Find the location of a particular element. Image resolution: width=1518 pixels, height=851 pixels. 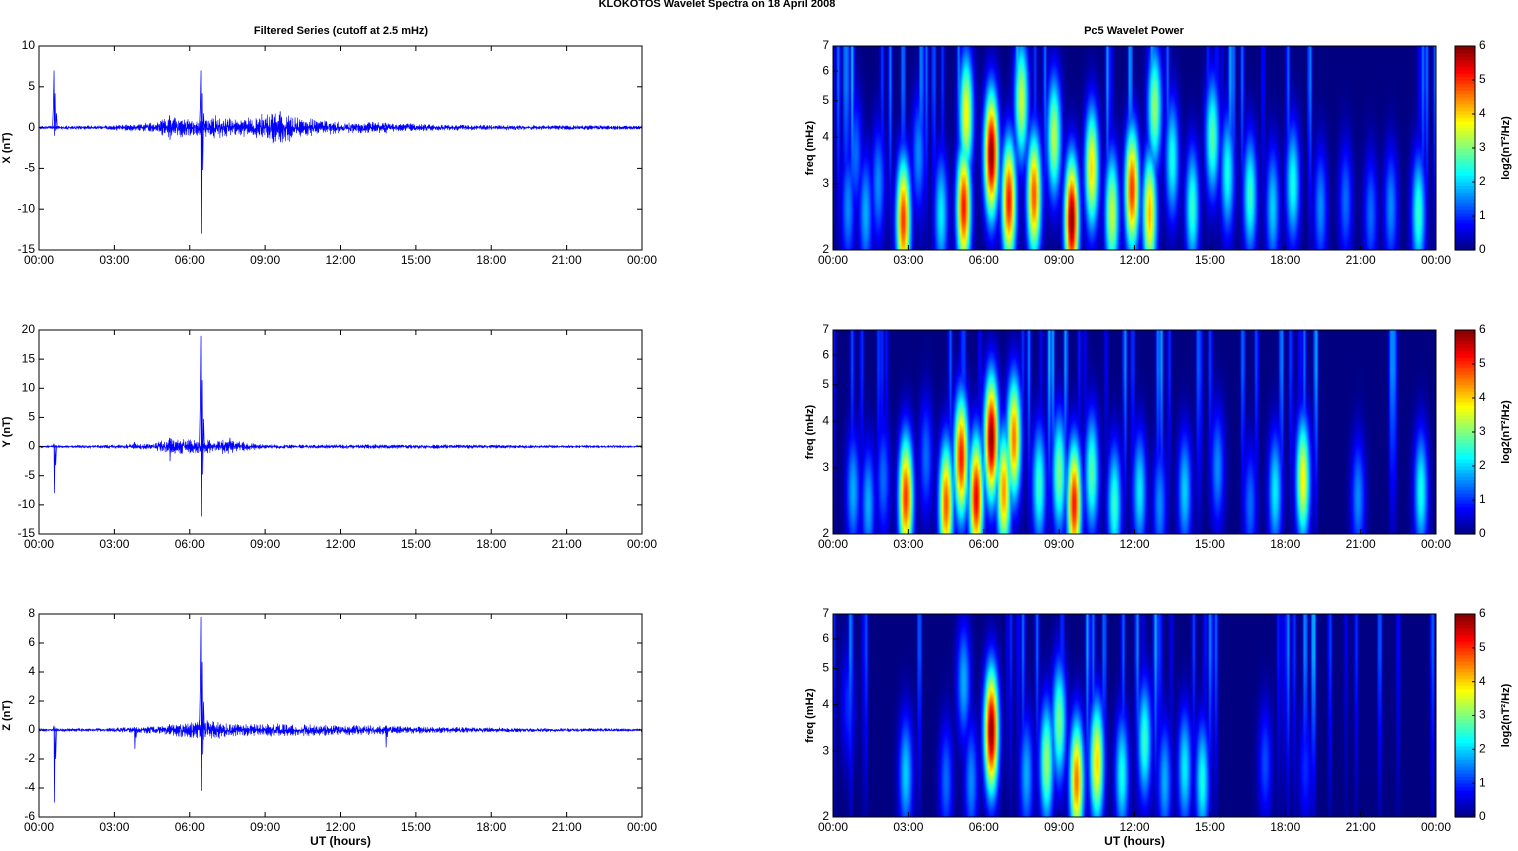

y-tick-label: -2 is located at coordinates (29, 758).